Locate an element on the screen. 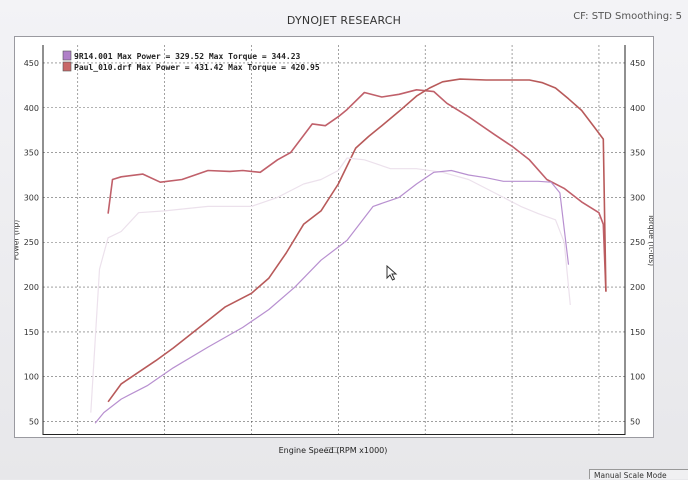 This screenshot has height=480, width=688. y-tick-label-right: 350 is located at coordinates (637, 153).